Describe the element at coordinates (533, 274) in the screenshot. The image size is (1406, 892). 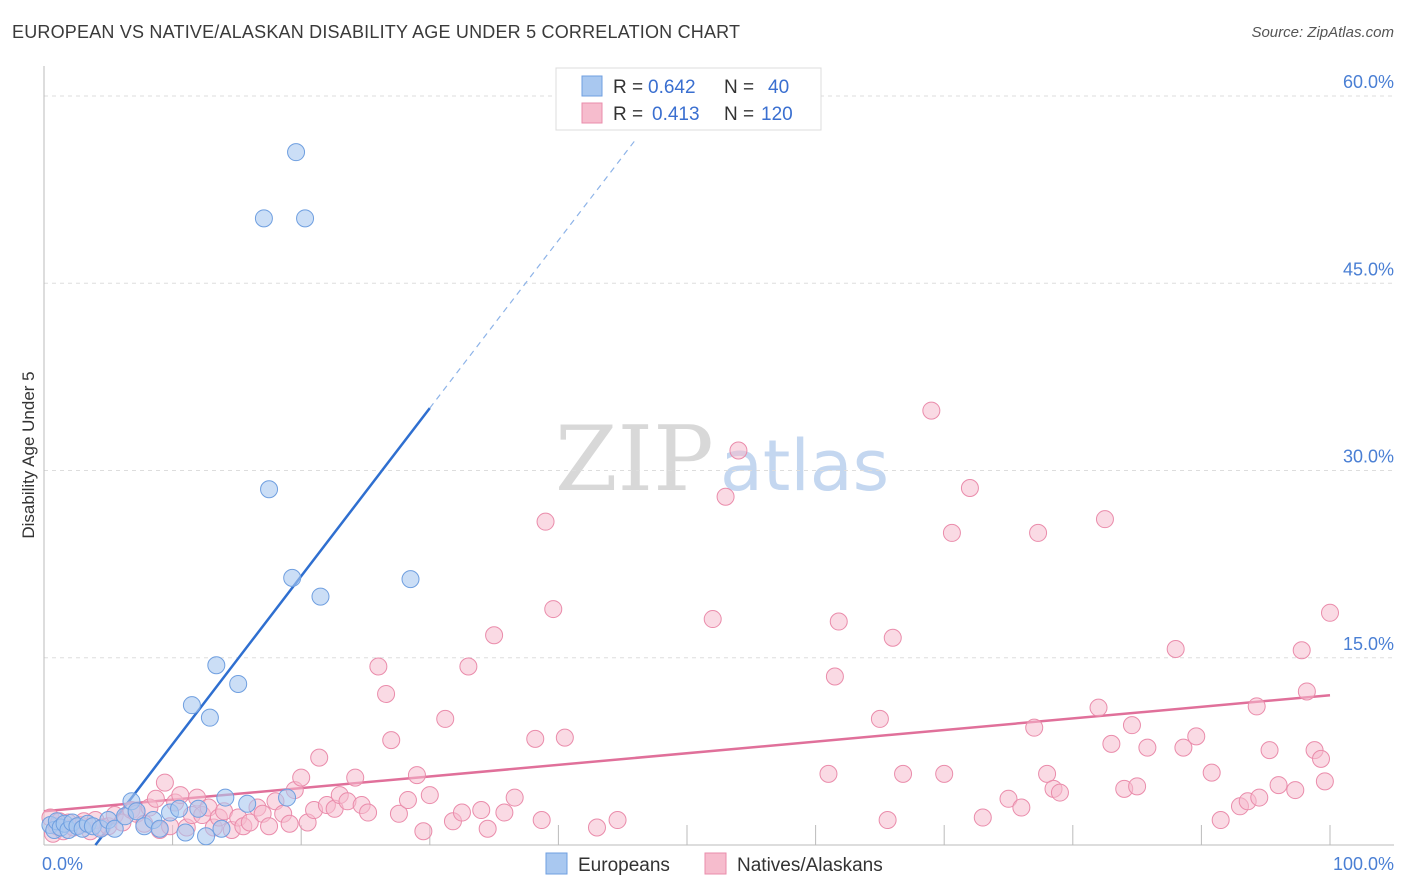
I see `europeans-trendline-extension` at that location.